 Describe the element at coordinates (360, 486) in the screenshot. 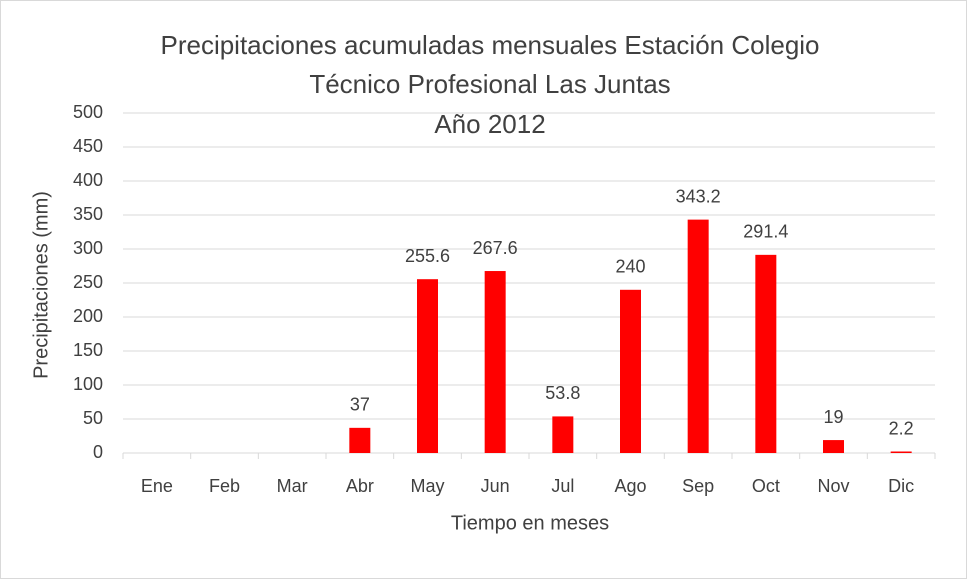

I see `x-tick-label: Abr` at that location.